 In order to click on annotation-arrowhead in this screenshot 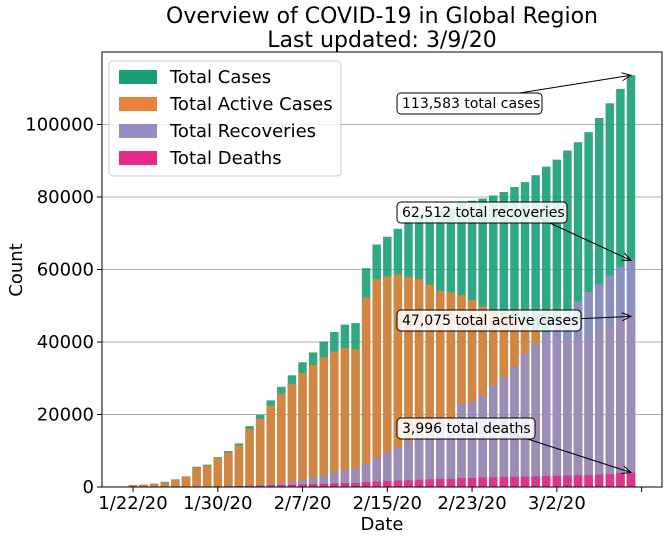, I will do `click(627, 470)`.